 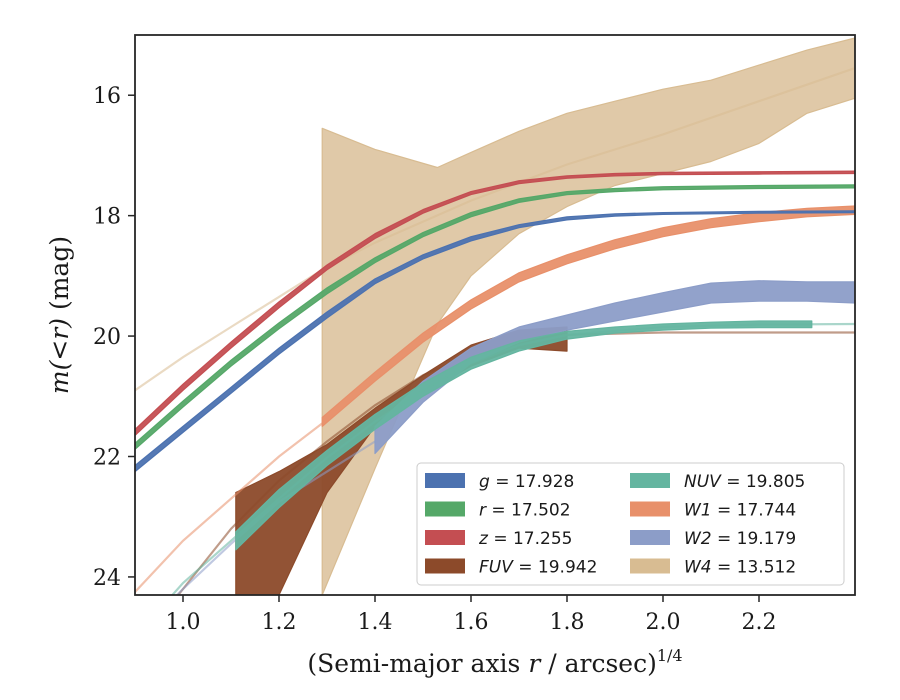 What do you see at coordinates (445, 566) in the screenshot?
I see `legend-swatch-fuv` at bounding box center [445, 566].